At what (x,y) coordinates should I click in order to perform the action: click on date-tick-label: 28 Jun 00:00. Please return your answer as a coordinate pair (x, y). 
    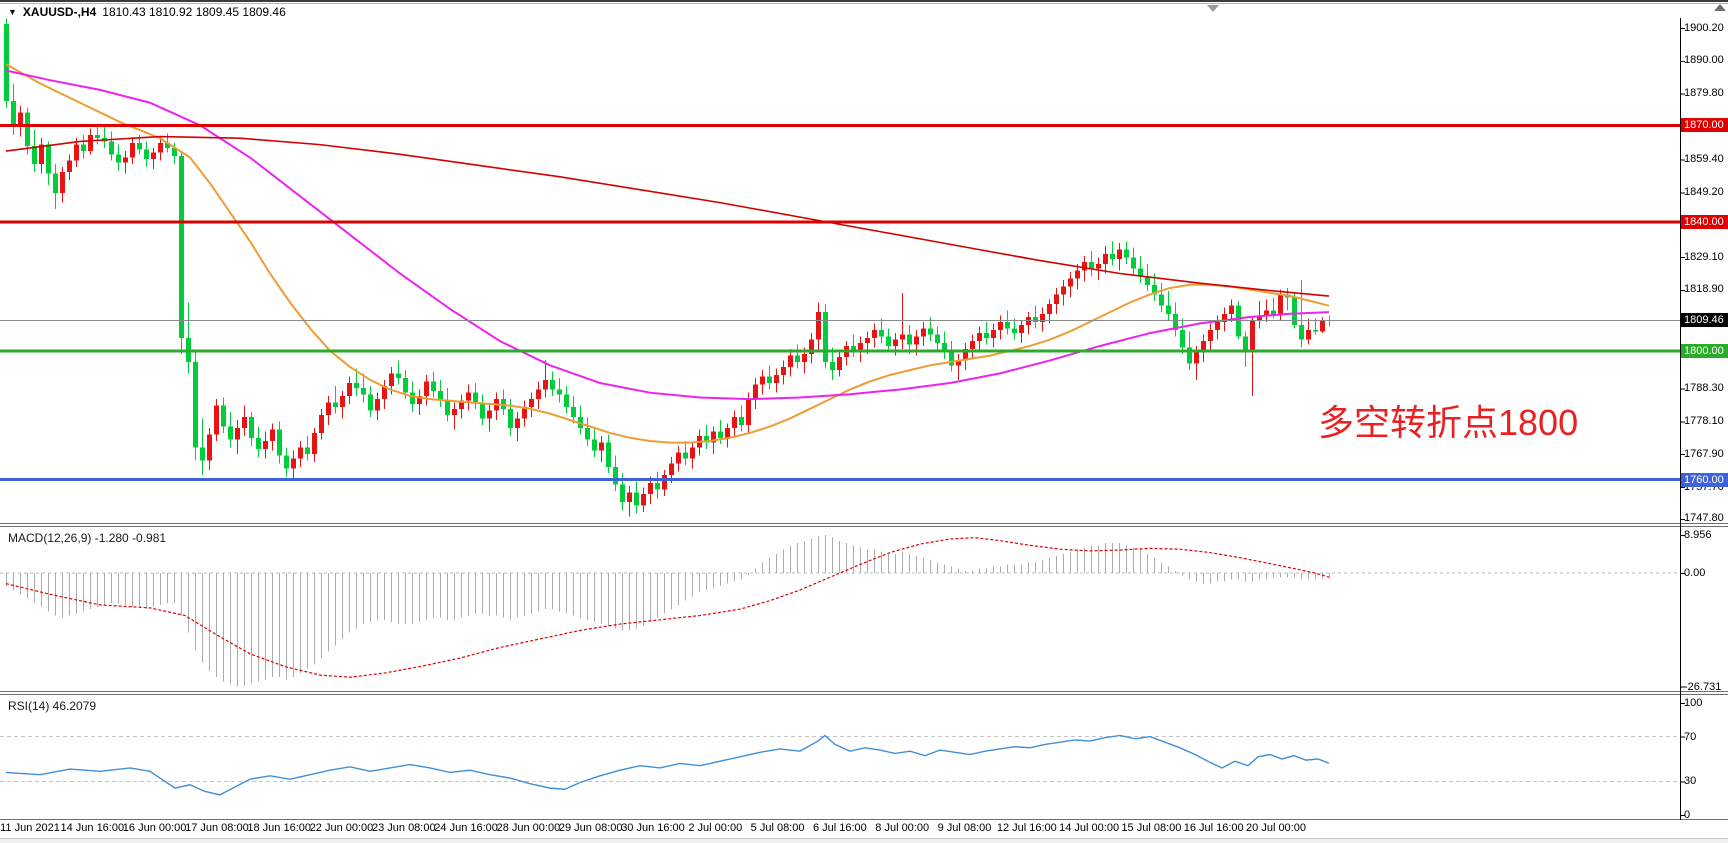
    Looking at the image, I should click on (528, 828).